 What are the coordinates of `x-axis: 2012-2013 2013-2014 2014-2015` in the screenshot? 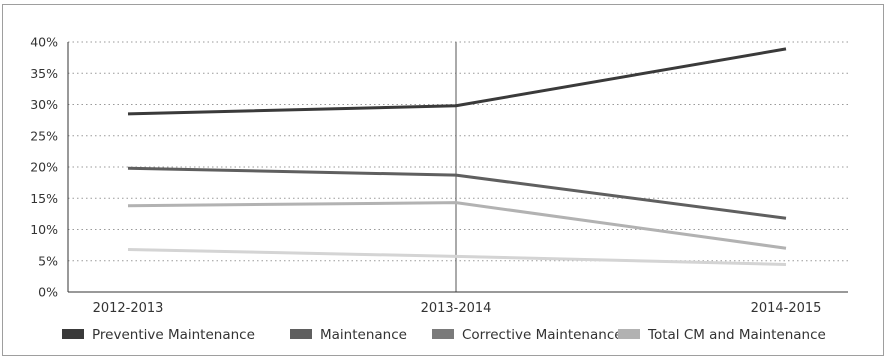 It's located at (458, 303).